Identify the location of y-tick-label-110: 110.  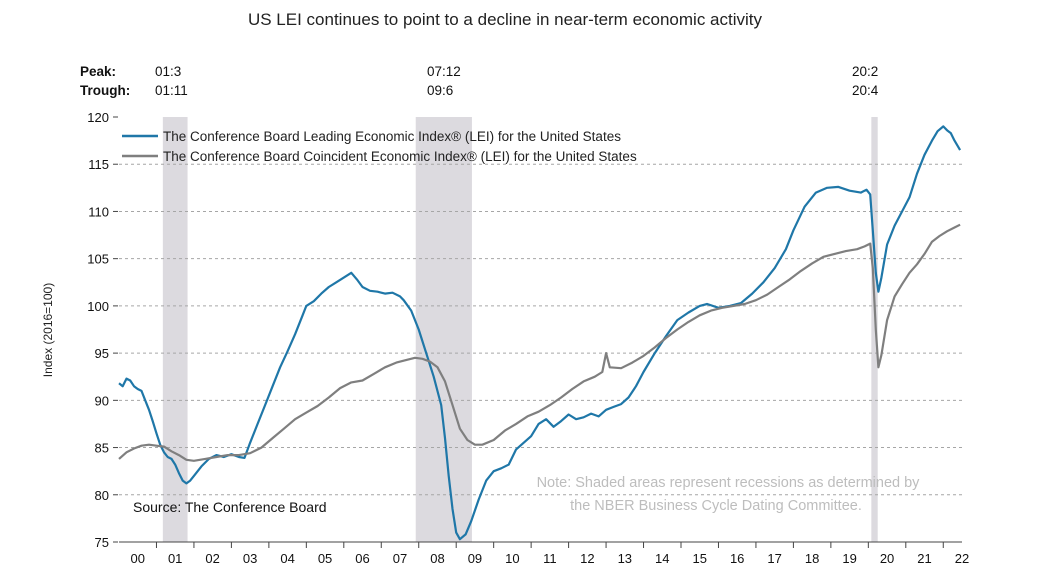
(98, 211).